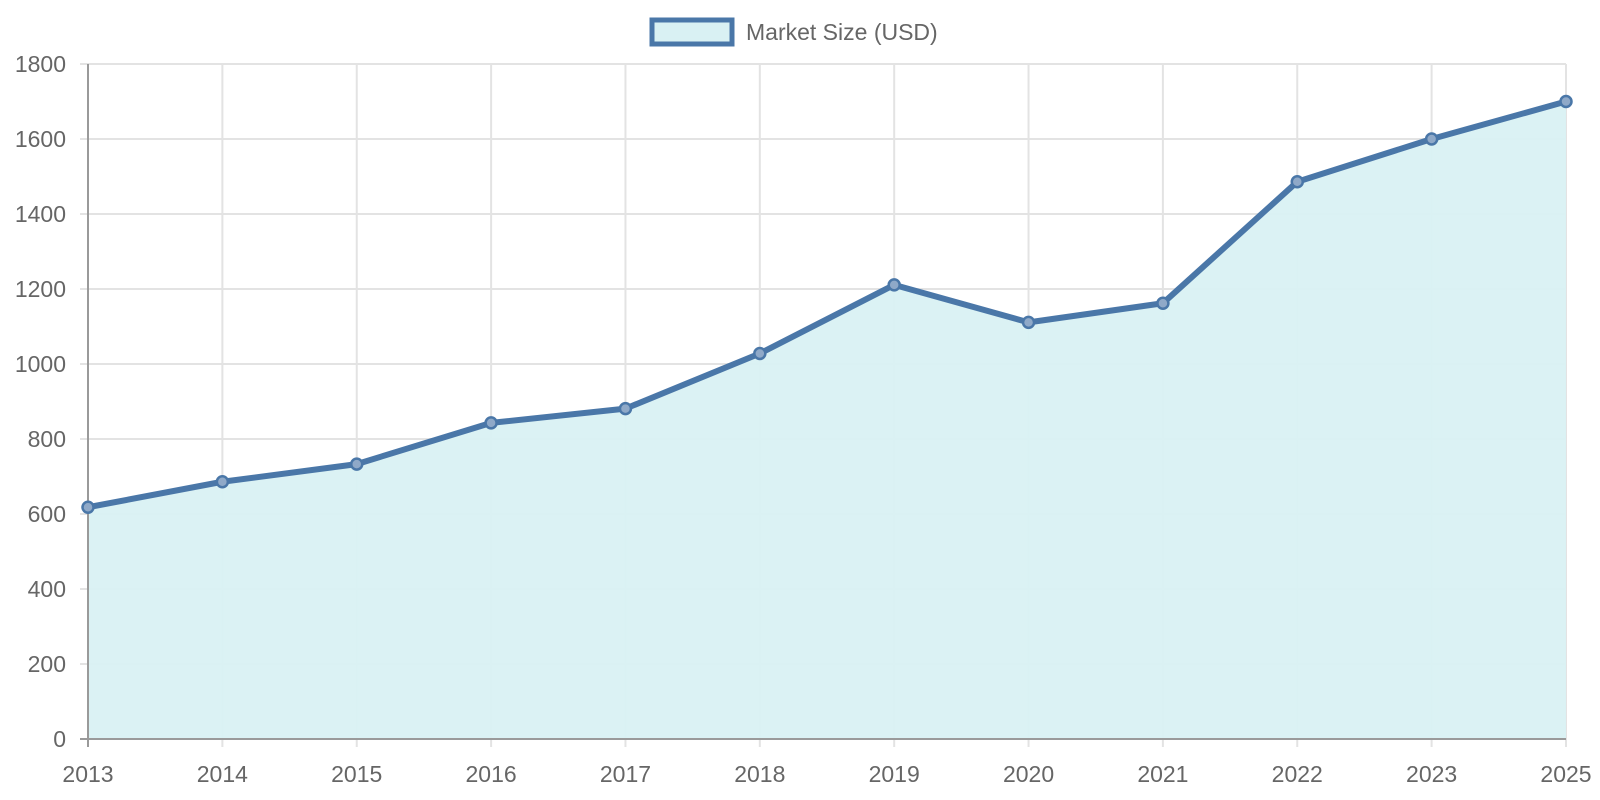 Image resolution: width=1600 pixels, height=800 pixels. What do you see at coordinates (1028, 774) in the screenshot?
I see `x-tick-label: 2020` at bounding box center [1028, 774].